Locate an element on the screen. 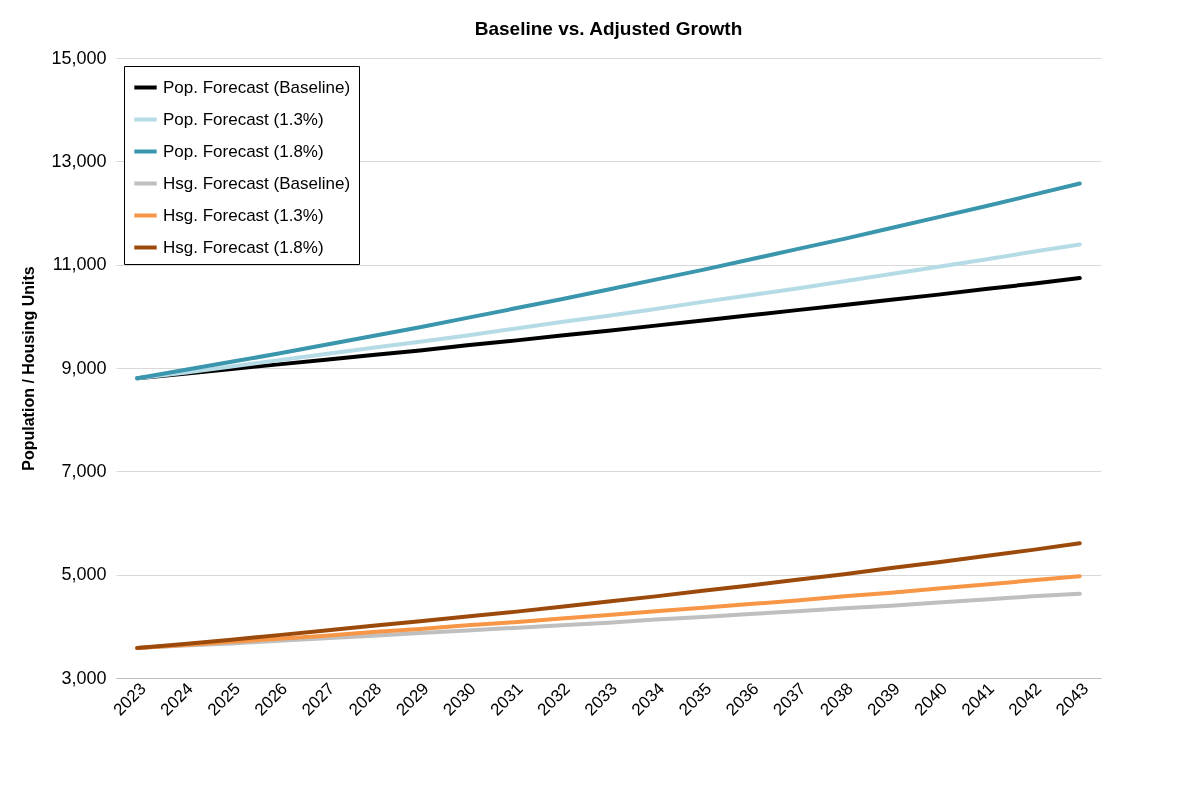  legend-label: Pop. Forecast (Baseline) is located at coordinates (257, 87).